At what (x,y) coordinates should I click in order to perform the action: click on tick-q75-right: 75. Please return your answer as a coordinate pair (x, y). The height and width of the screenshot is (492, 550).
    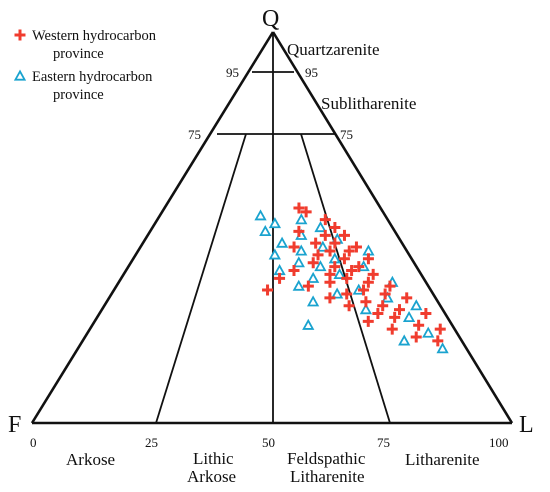
    Looking at the image, I should click on (346, 134).